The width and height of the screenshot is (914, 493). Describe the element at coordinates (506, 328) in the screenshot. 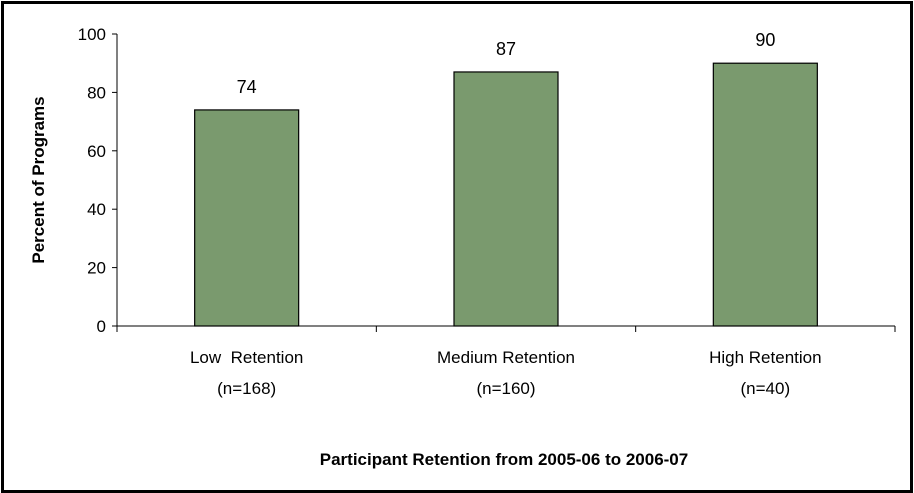

I see `x-axis` at that location.